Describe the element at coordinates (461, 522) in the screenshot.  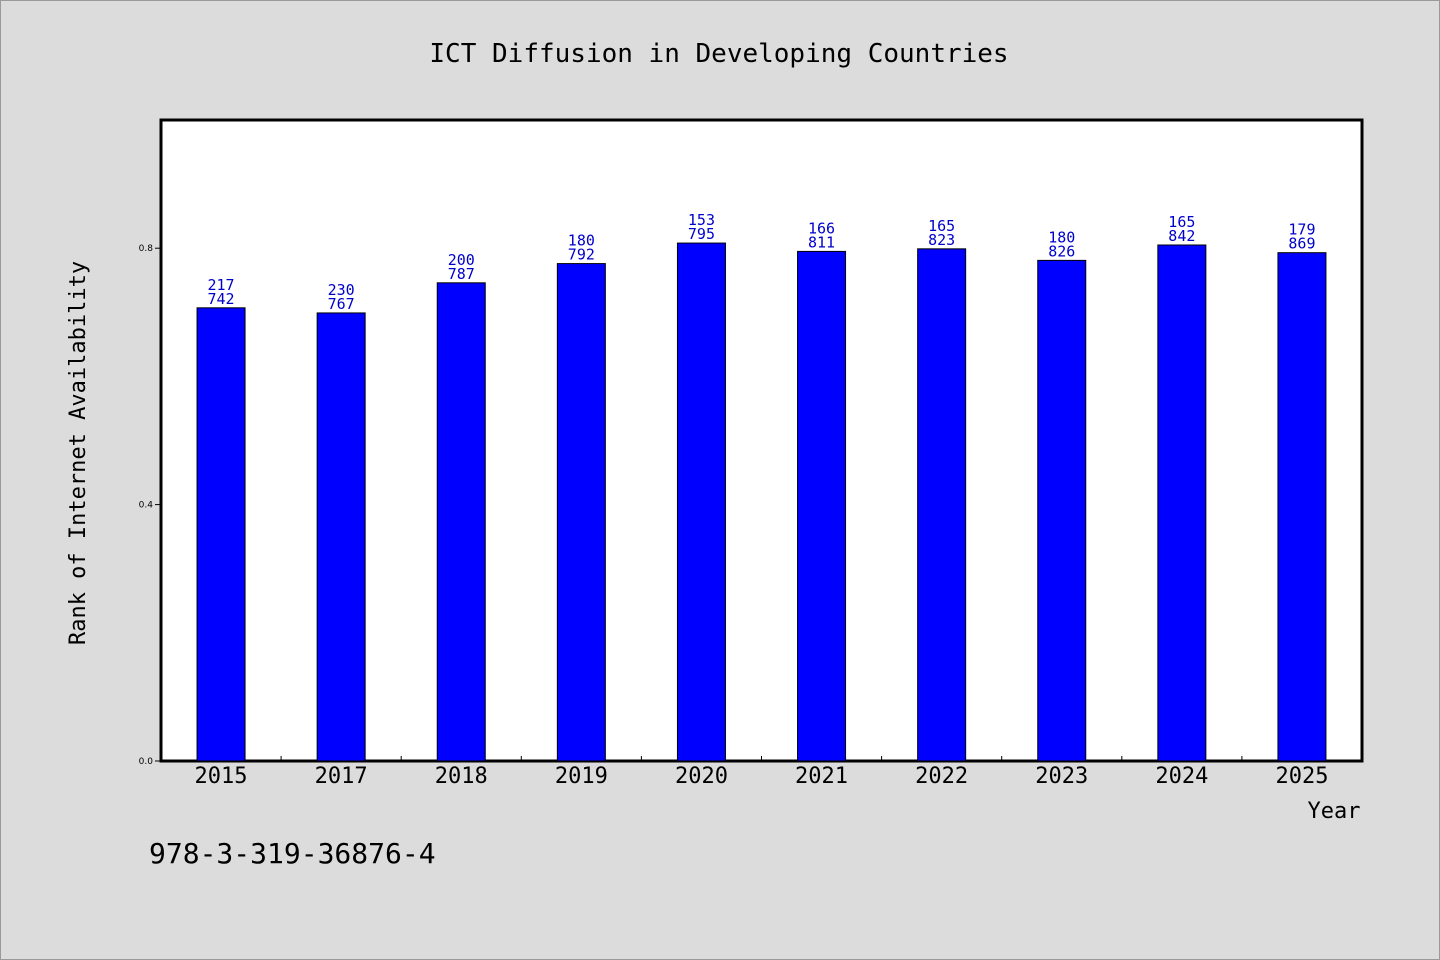
I see `bar-2018` at that location.